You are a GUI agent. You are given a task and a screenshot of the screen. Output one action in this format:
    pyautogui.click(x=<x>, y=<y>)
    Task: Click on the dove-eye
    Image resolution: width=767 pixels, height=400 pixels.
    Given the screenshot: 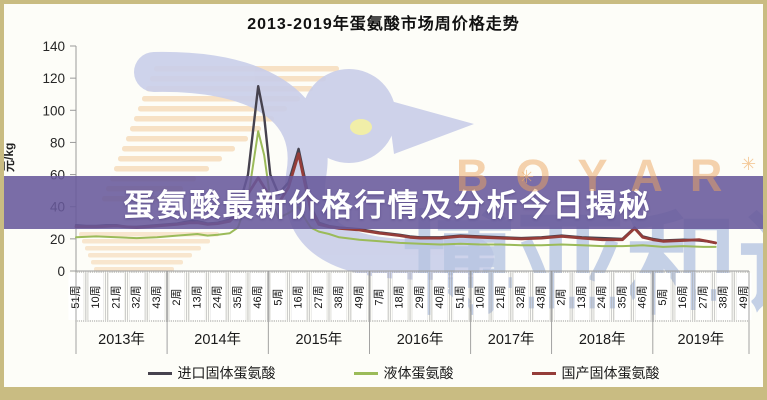 What is the action you would take?
    pyautogui.click(x=361, y=127)
    